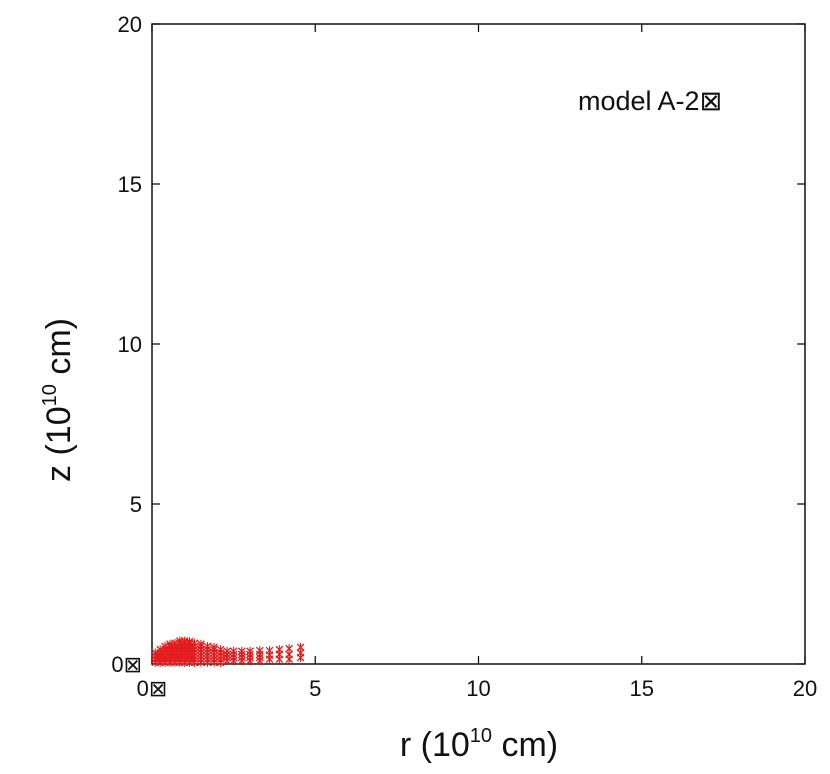 This screenshot has width=830, height=774. I want to click on x-tick-label: 10, so click(478, 688).